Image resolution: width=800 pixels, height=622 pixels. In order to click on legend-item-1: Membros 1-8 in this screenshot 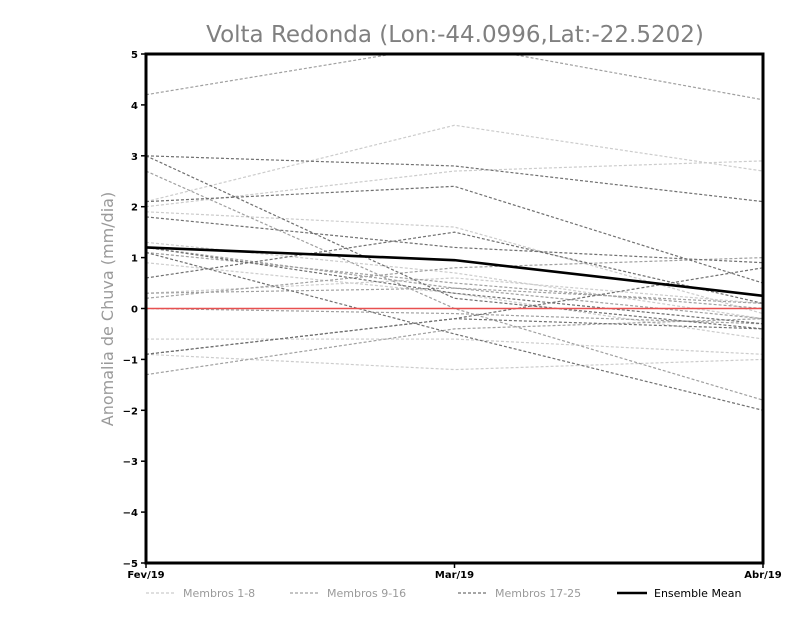, I will do `click(200, 593)`.